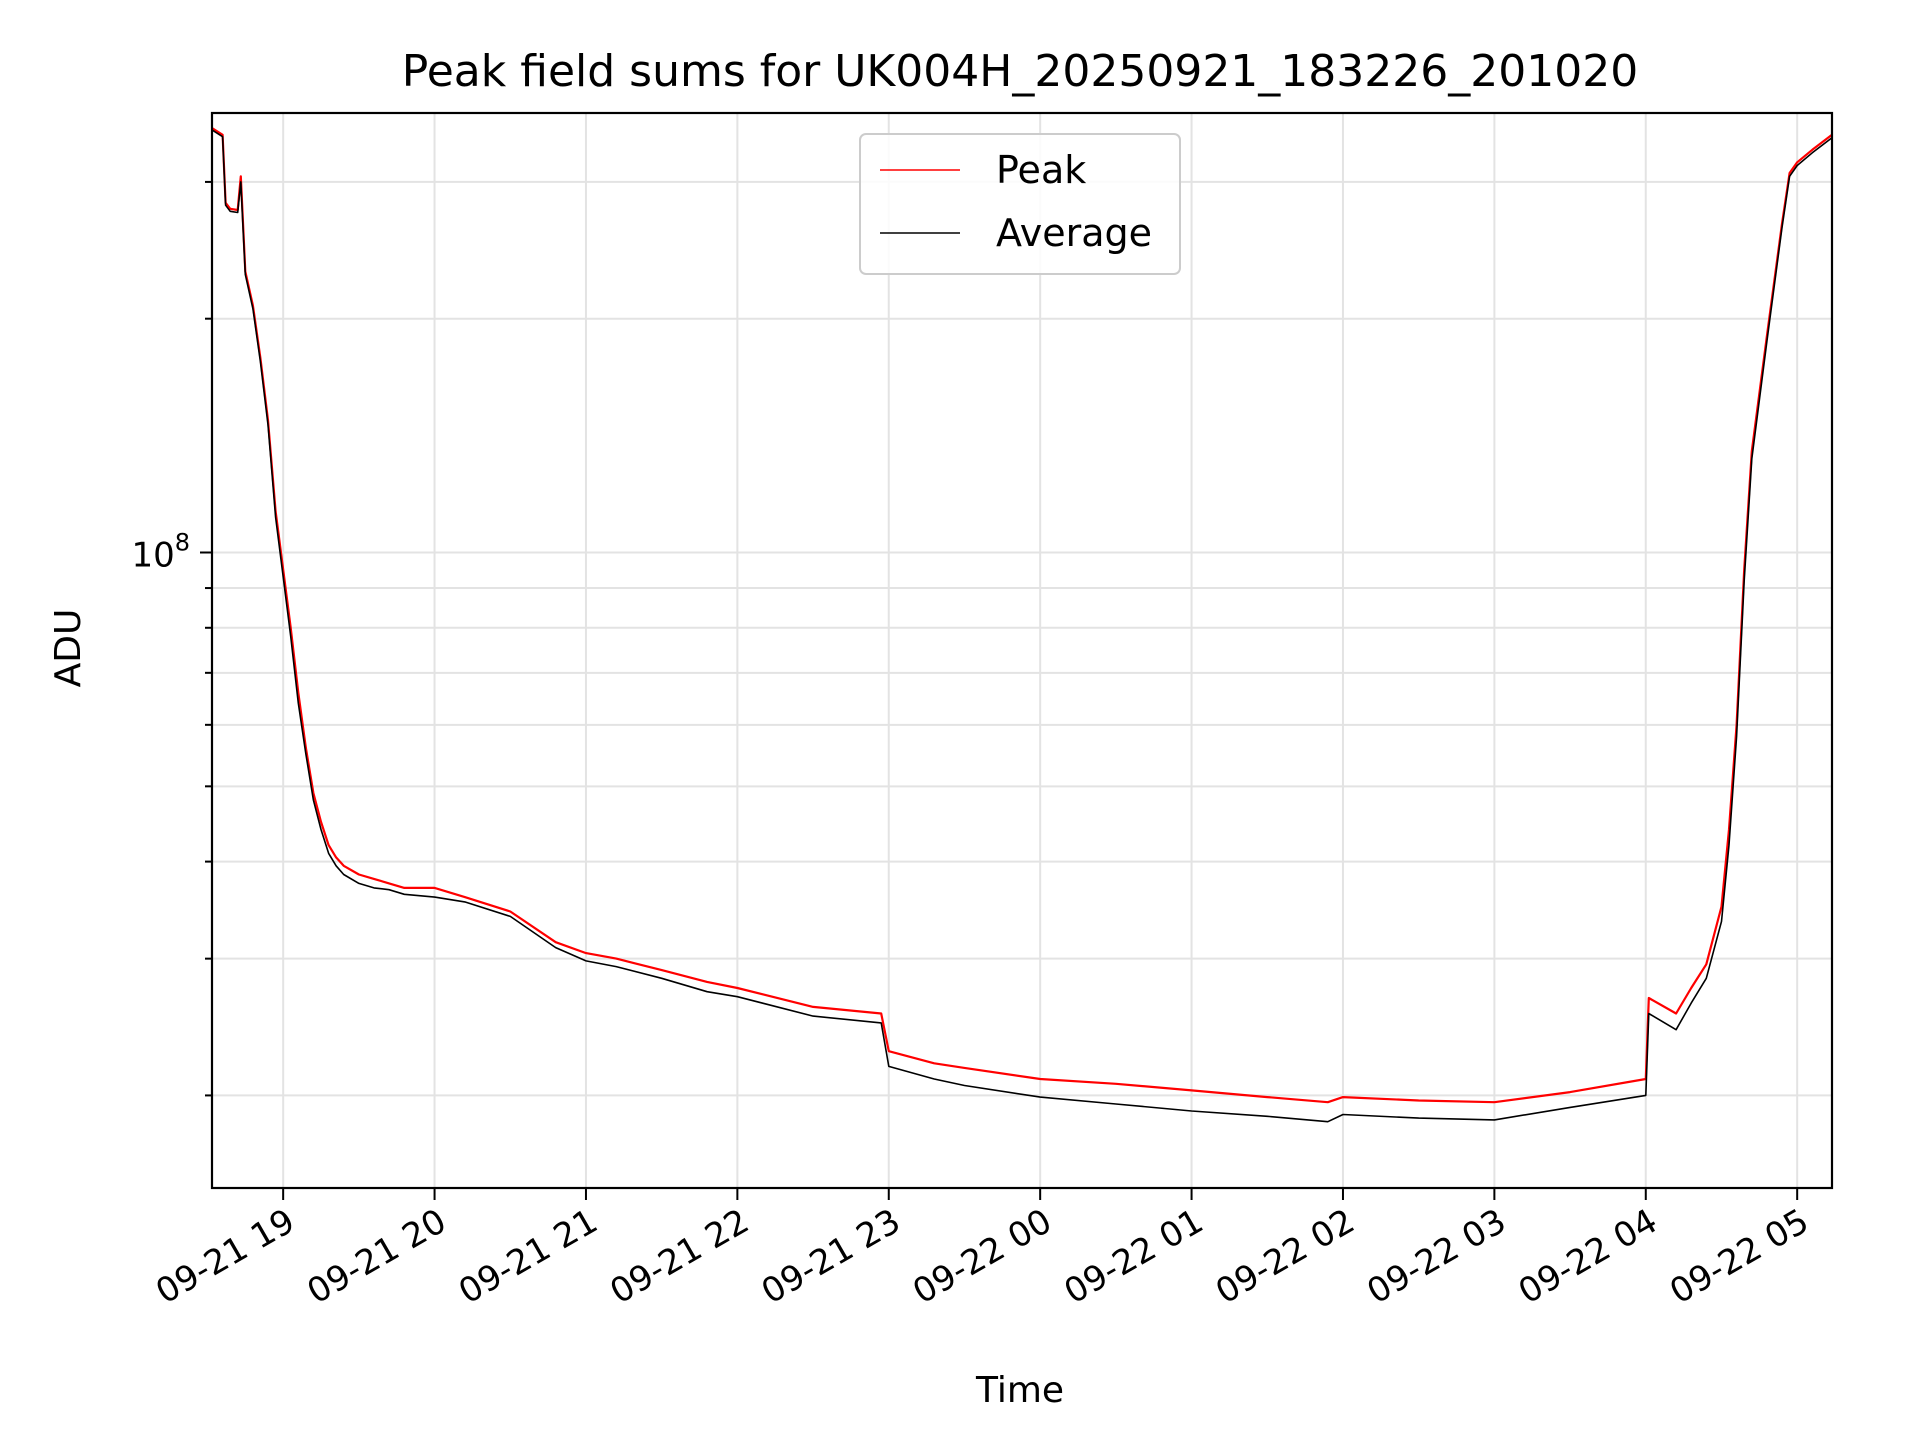 Image resolution: width=1920 pixels, height=1440 pixels. Describe the element at coordinates (1739, 1256) in the screenshot. I see `x-tick-label: 09-22 05` at that location.